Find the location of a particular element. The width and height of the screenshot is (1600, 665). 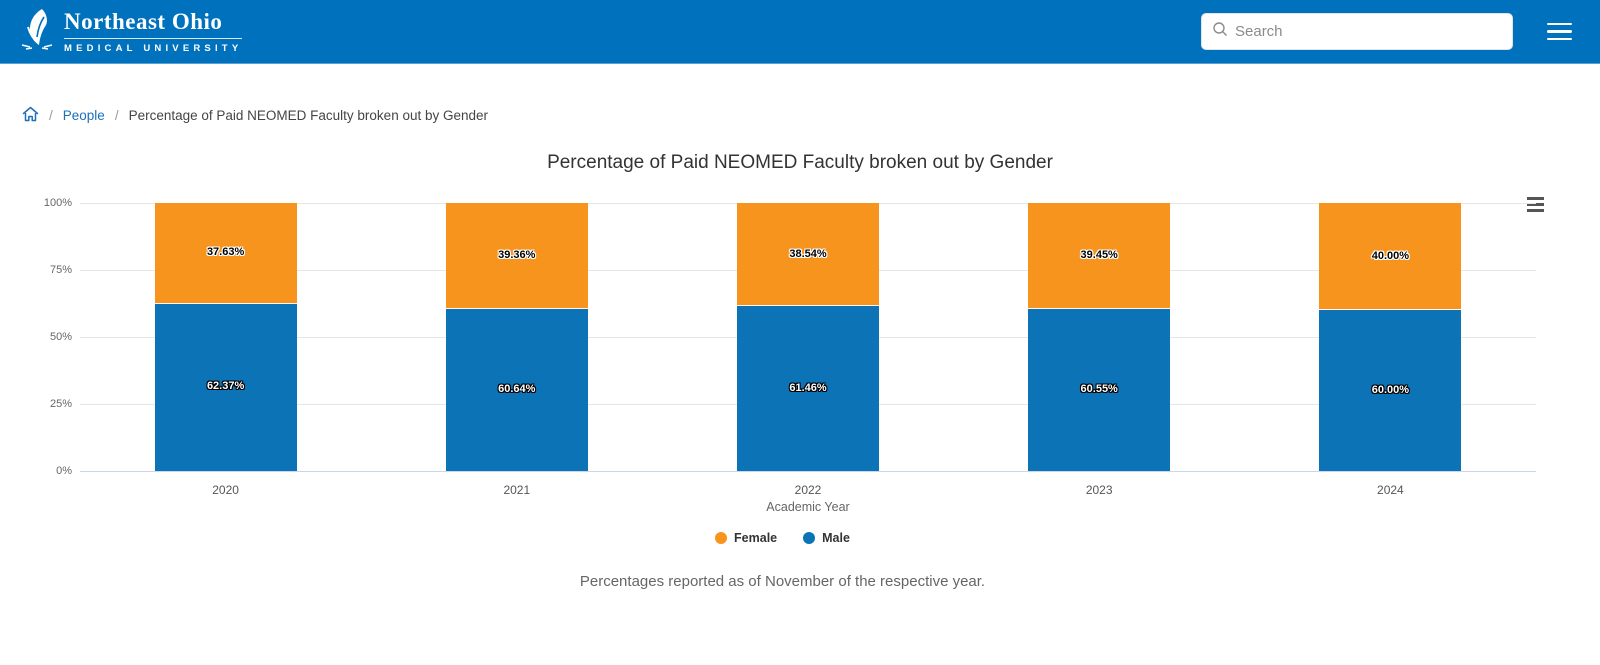

chart-context-menu-icon is located at coordinates (1535, 204).